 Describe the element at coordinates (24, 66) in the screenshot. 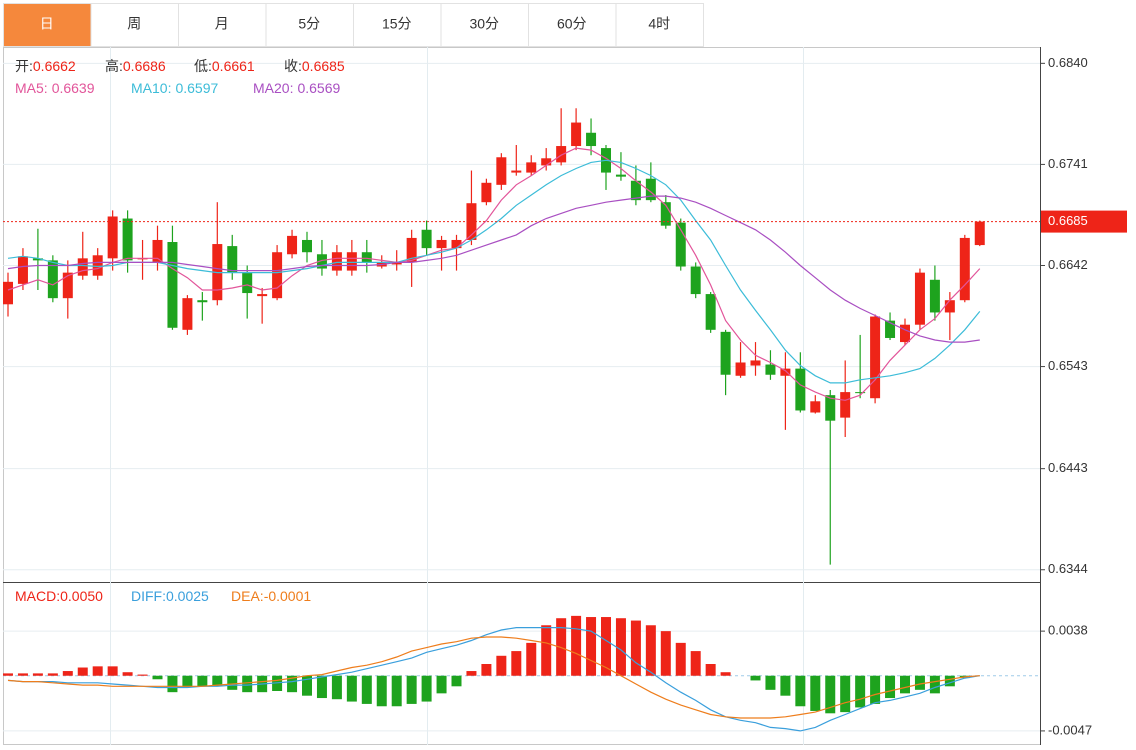

I see `info-label: 开:` at that location.